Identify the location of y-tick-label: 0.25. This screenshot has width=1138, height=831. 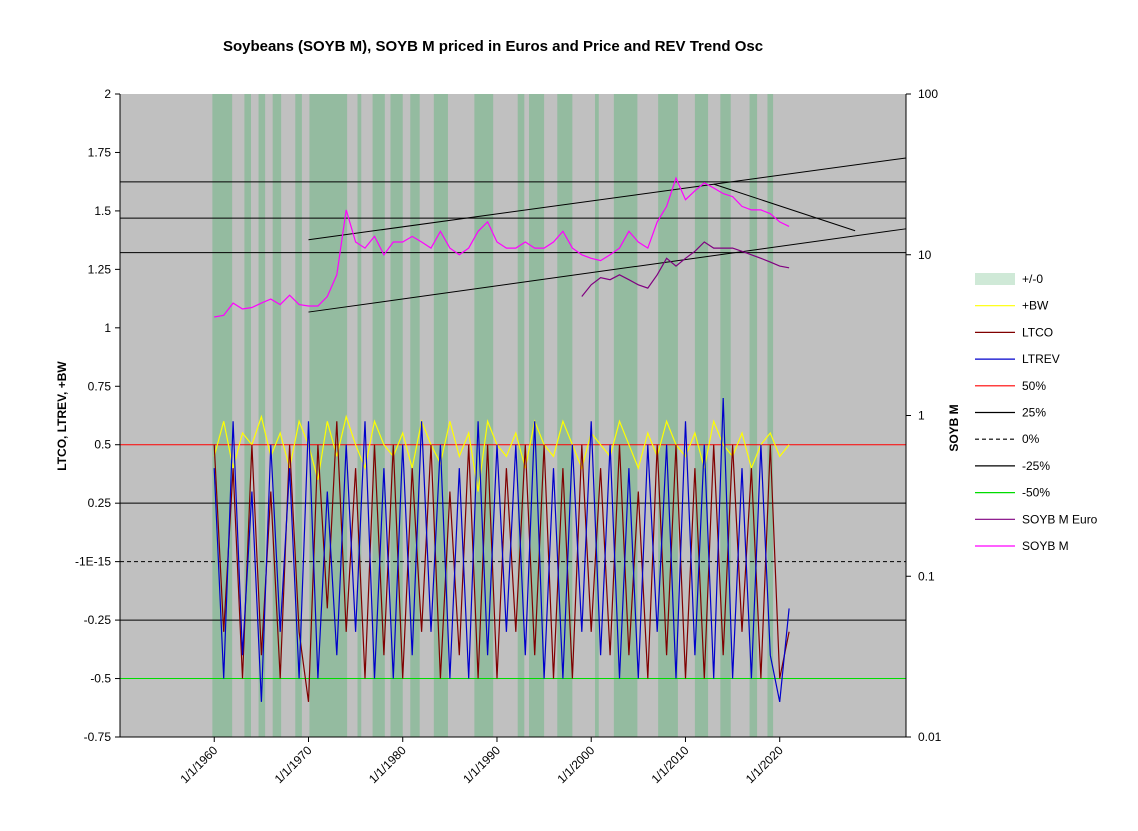
(100, 503).